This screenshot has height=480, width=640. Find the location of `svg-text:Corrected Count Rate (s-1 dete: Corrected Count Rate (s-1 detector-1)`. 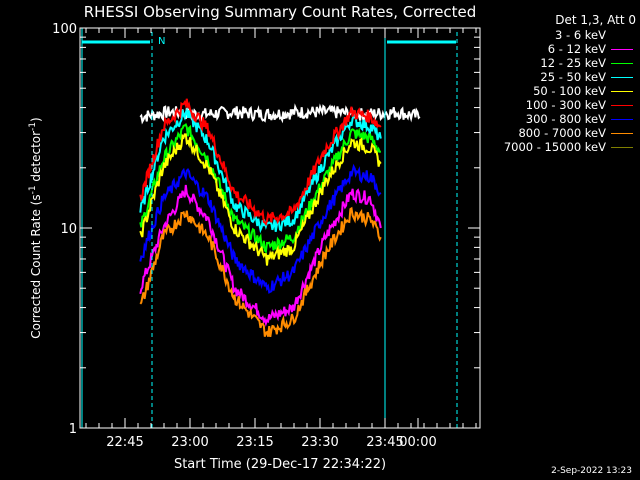

svg-text:Corrected Count Rate (s-1 dete: Corrected Count Rate (s-1 detector-1) is located at coordinates (35, 227).